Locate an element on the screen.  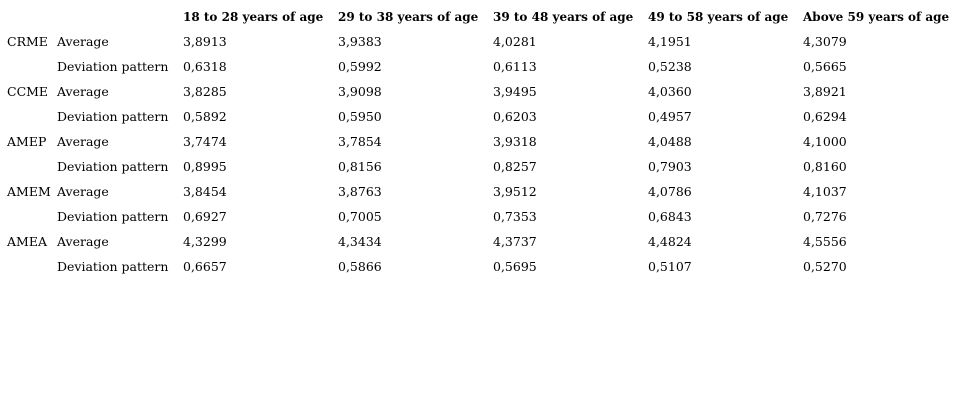
cell-value: 0,6927 is located at coordinates (205, 216).